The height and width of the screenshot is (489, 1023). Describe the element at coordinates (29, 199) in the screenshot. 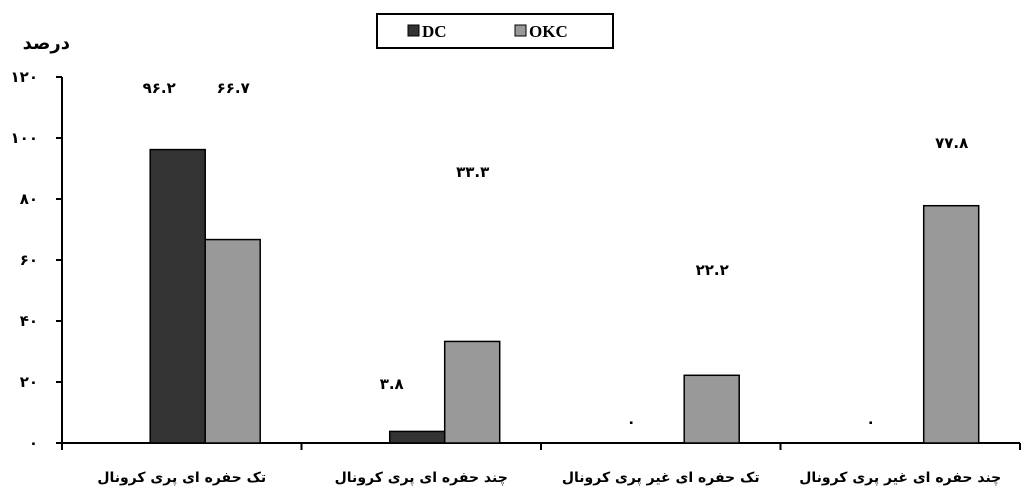

I see `y-tick-label: ۸۰` at that location.